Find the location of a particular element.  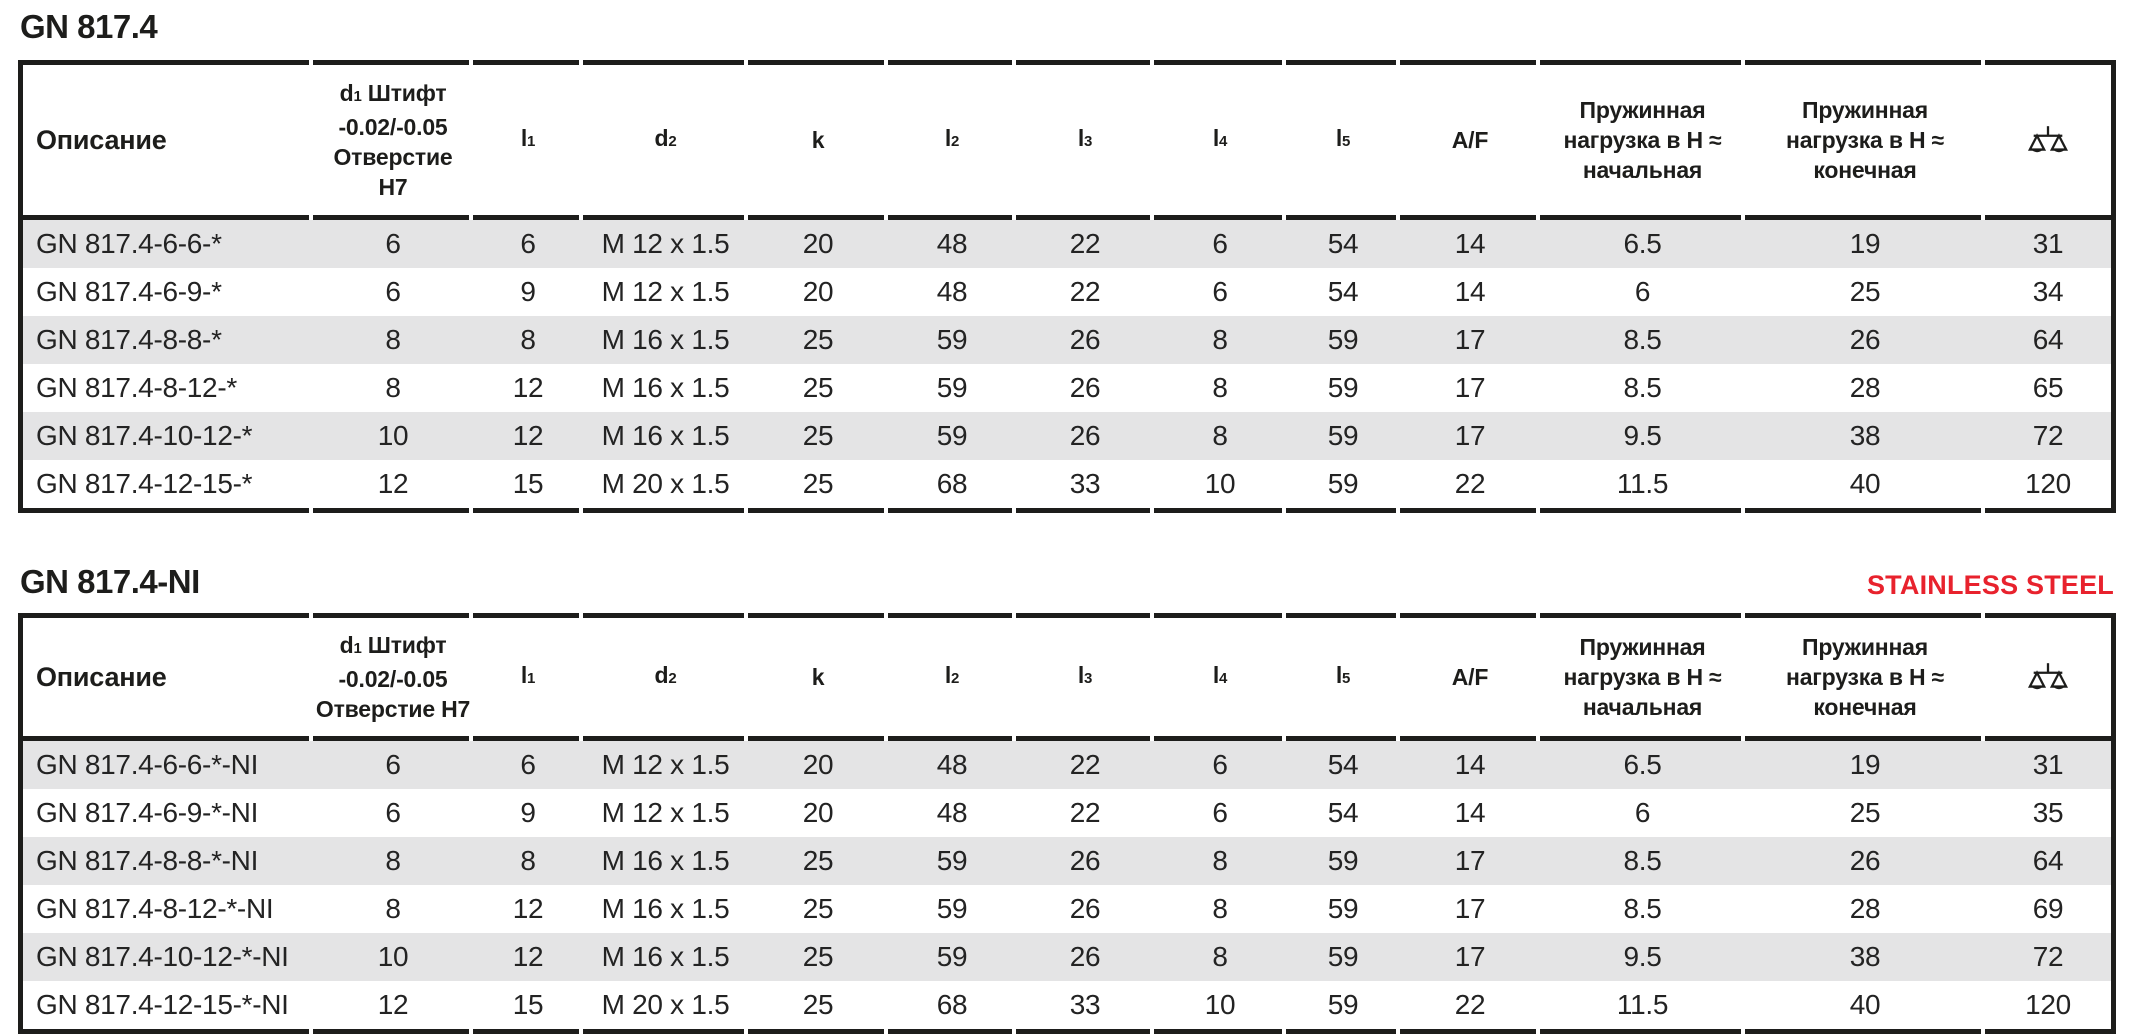

header-subscript: 5 is located at coordinates (1346, 678).